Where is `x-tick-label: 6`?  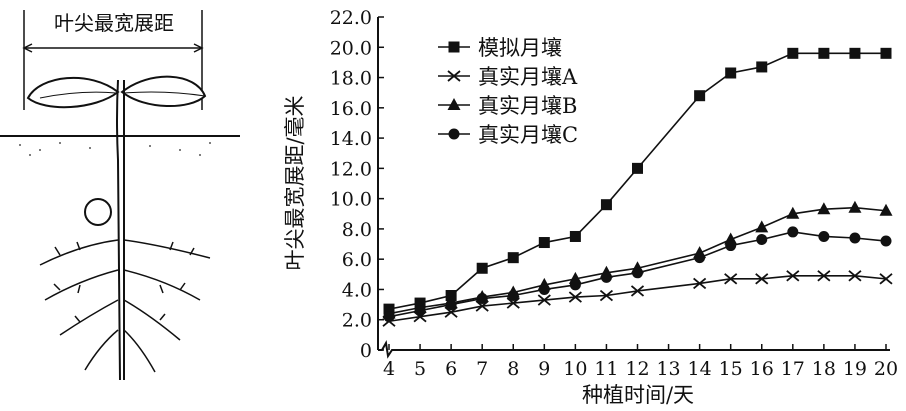 x-tick-label: 6 is located at coordinates (451, 369).